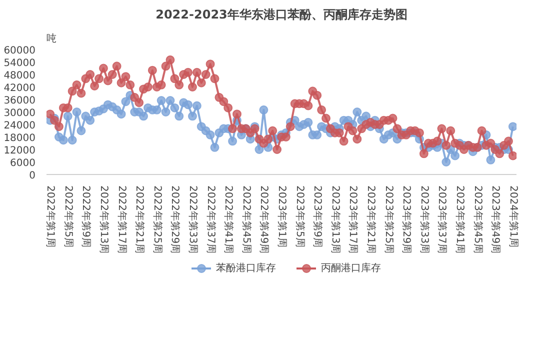  What do you see at coordinates (192, 220) in the screenshot?
I see `x-tick-label: 2022年第33周` at bounding box center [192, 220].